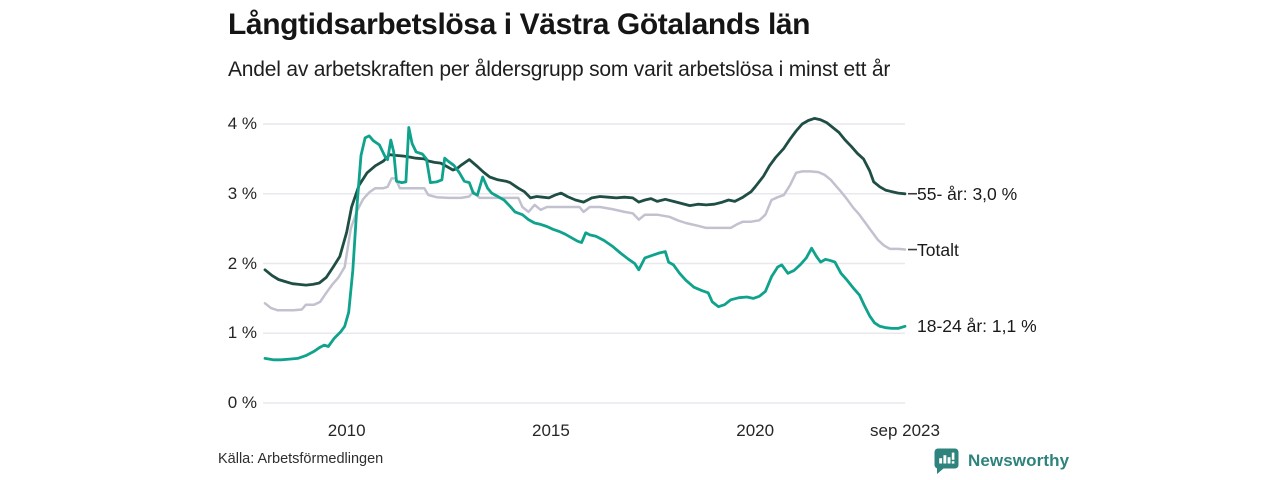  I want to click on series-label-18-24-r: 18-24 år: 1,1 %, so click(977, 326).